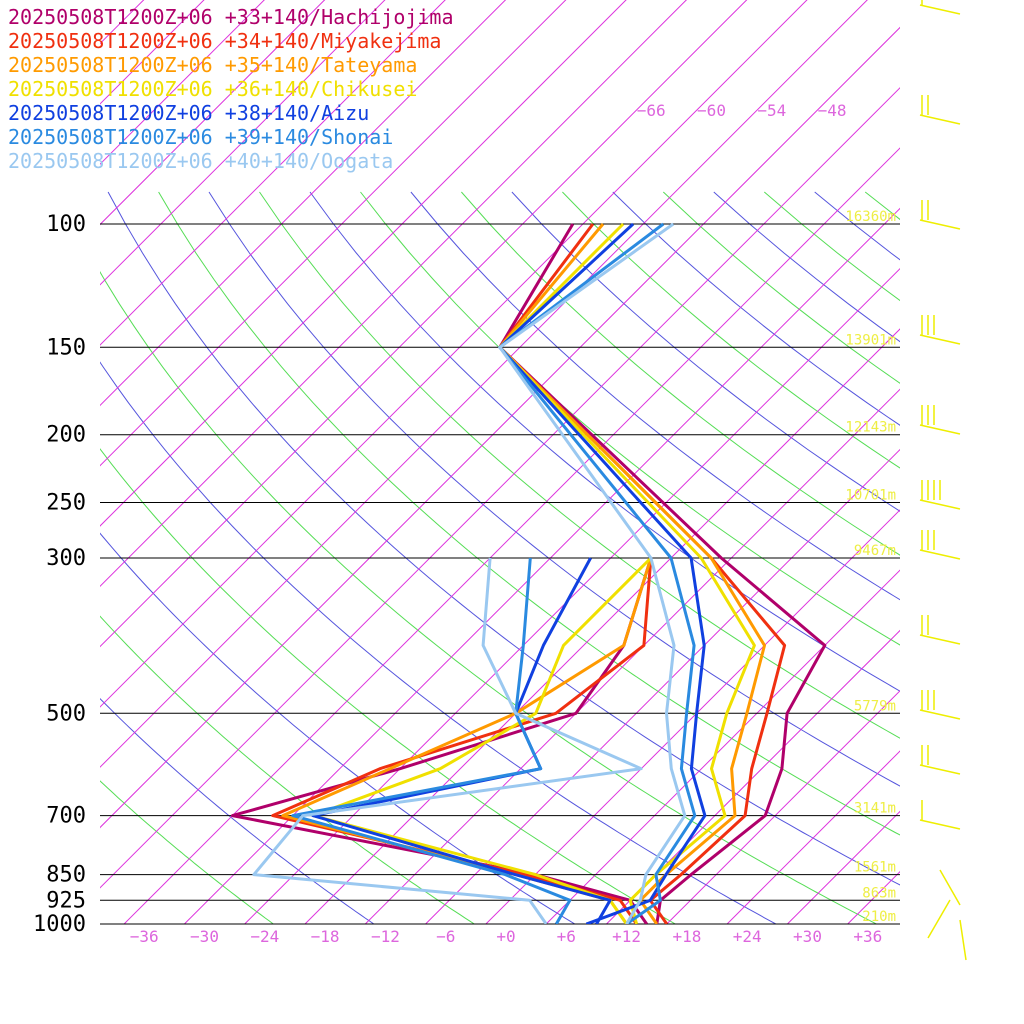 Image resolution: width=1024 pixels, height=1024 pixels. What do you see at coordinates (188, 113) in the screenshot?
I see `legend-entry: 20250508T1200Z+06 +38+140/Aizu` at bounding box center [188, 113].